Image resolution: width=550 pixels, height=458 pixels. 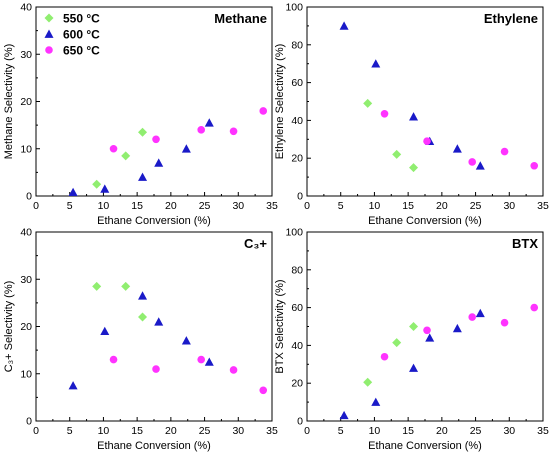 What do you see at coordinates (9, 327) in the screenshot?
I see `y-axis-title: C₃+ Selectivity (%)` at bounding box center [9, 327].